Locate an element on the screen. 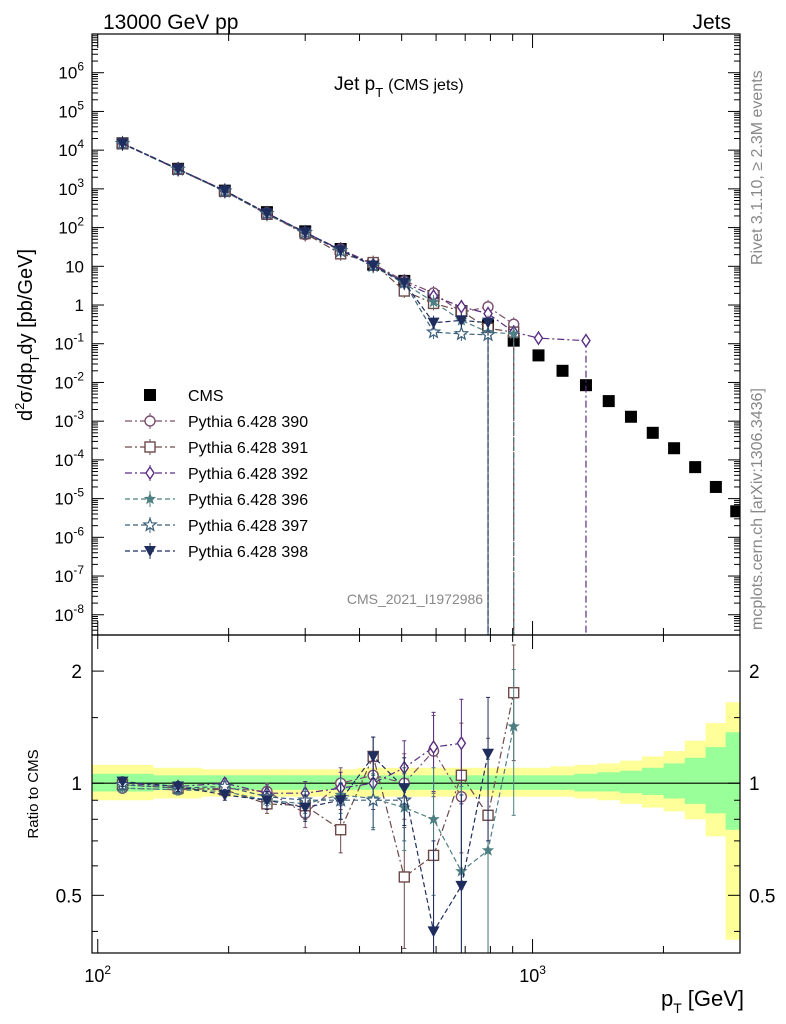 This screenshot has height=1024, width=786. legend-entry-6: Pythia 6.428 398 is located at coordinates (216, 552).